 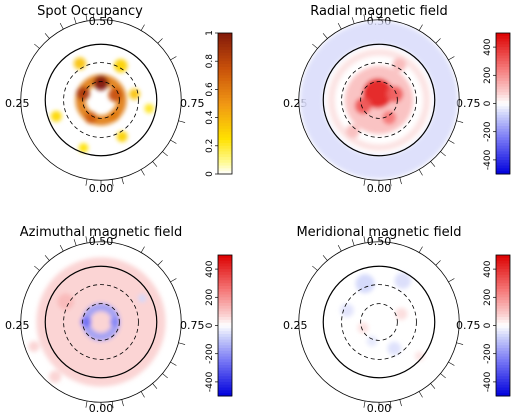 What do you see at coordinates (101, 21) in the screenshot?
I see `phase-label-top: 0.50` at bounding box center [101, 21].